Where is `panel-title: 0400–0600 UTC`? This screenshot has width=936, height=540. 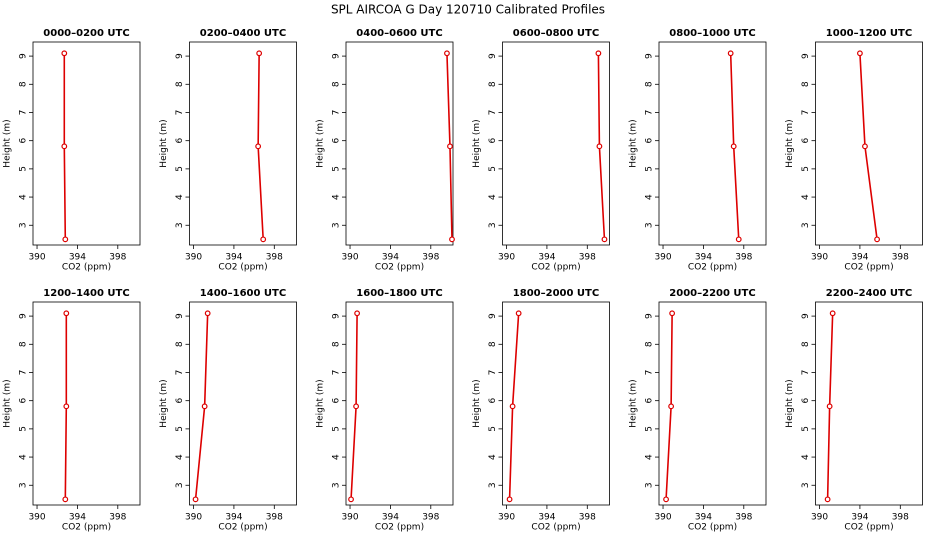 panel-title: 0400–0600 UTC is located at coordinates (399, 33).